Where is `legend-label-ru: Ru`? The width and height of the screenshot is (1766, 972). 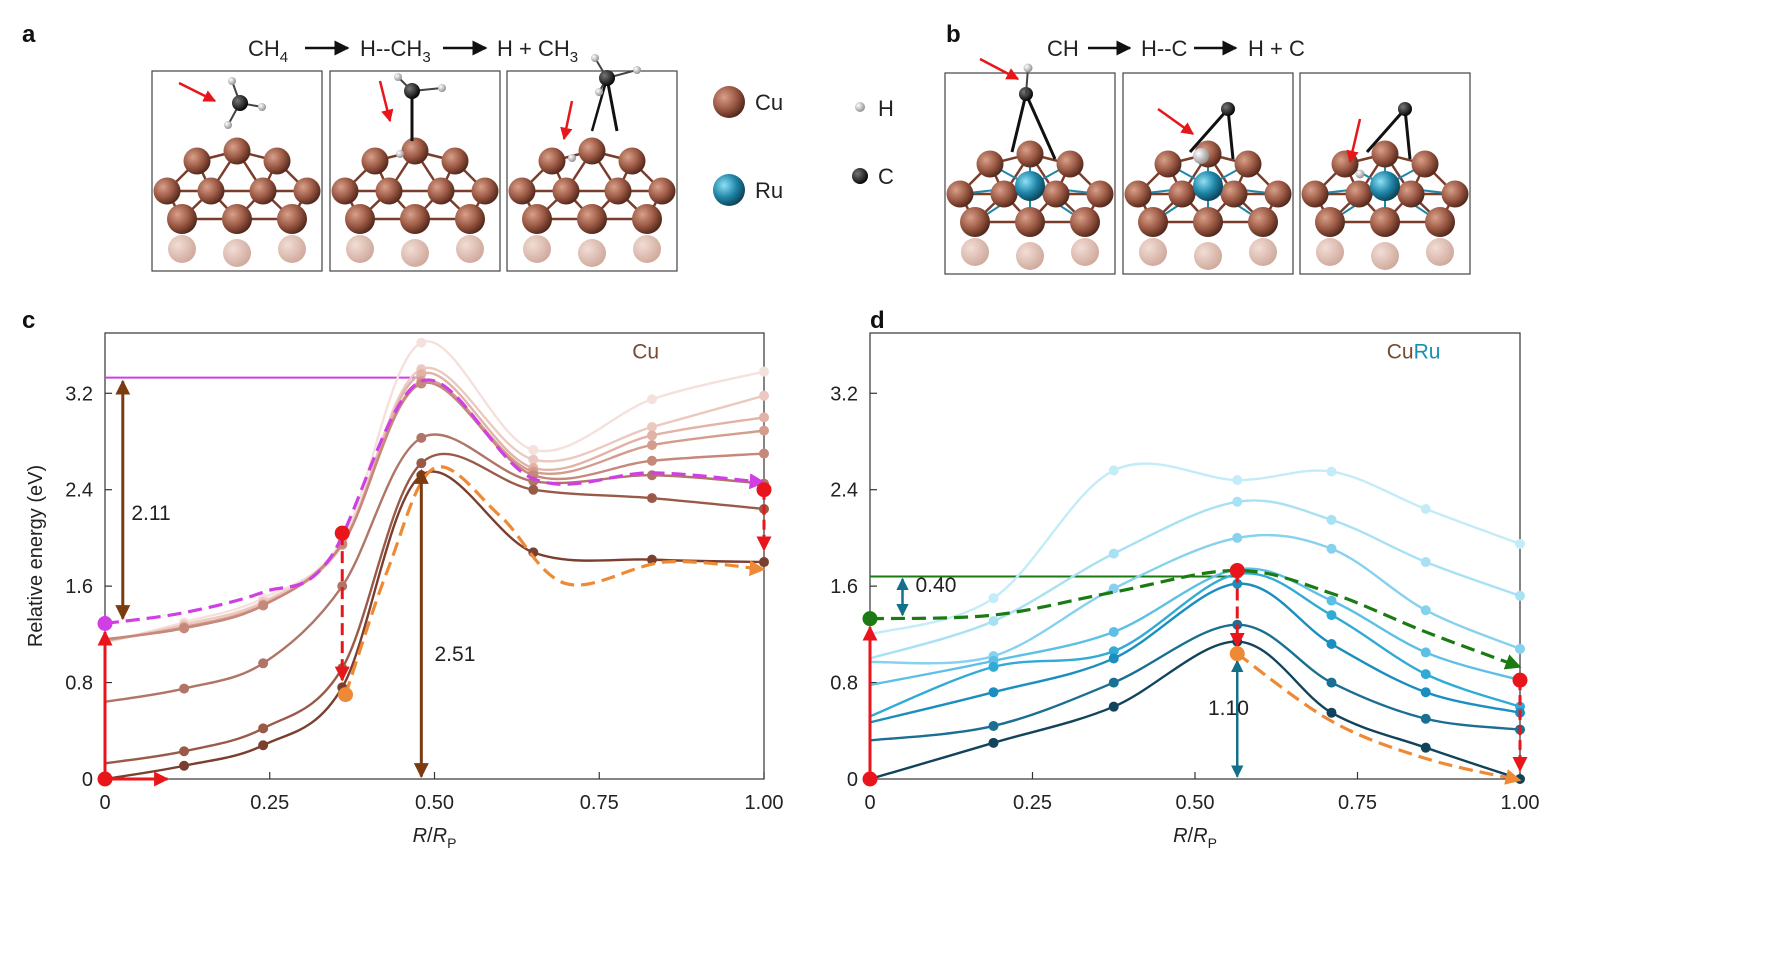
legend-label-ru: Ru is located at coordinates (769, 190).